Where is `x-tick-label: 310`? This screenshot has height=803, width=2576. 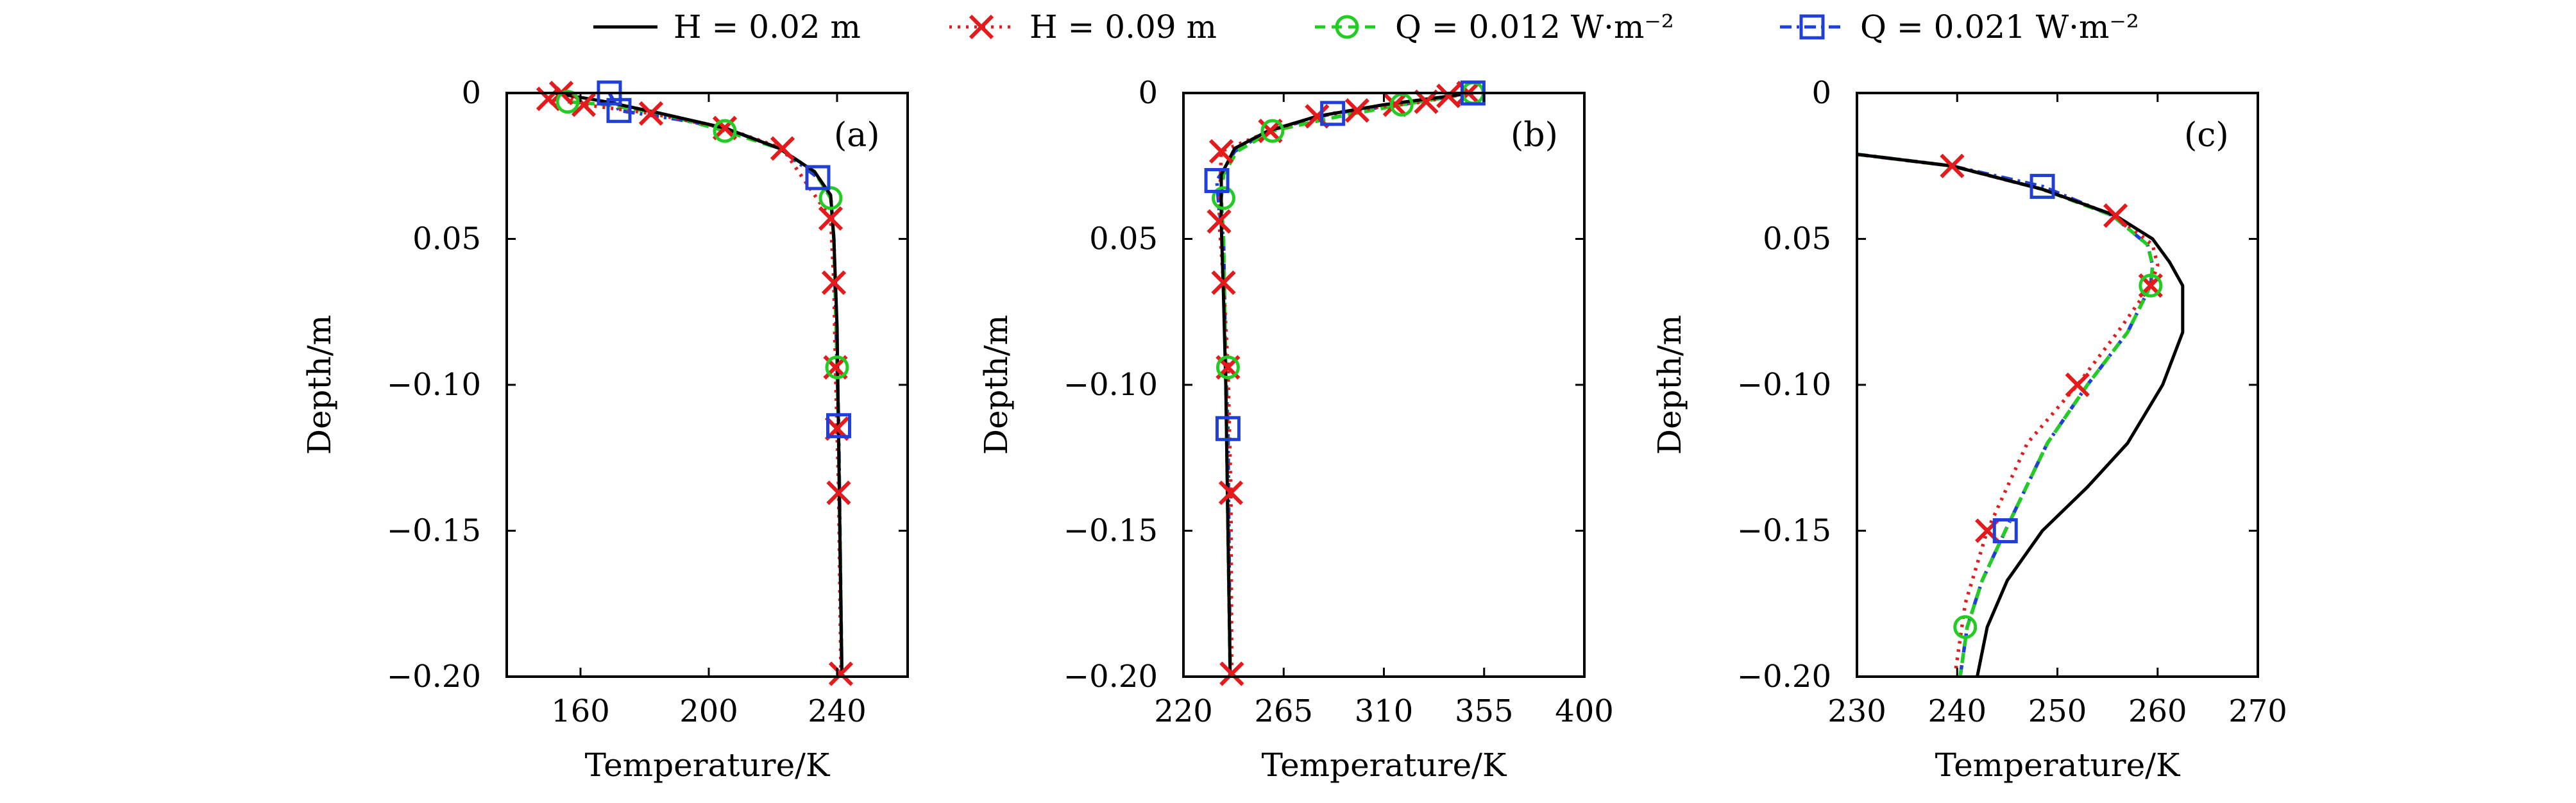
x-tick-label: 310 is located at coordinates (1384, 711).